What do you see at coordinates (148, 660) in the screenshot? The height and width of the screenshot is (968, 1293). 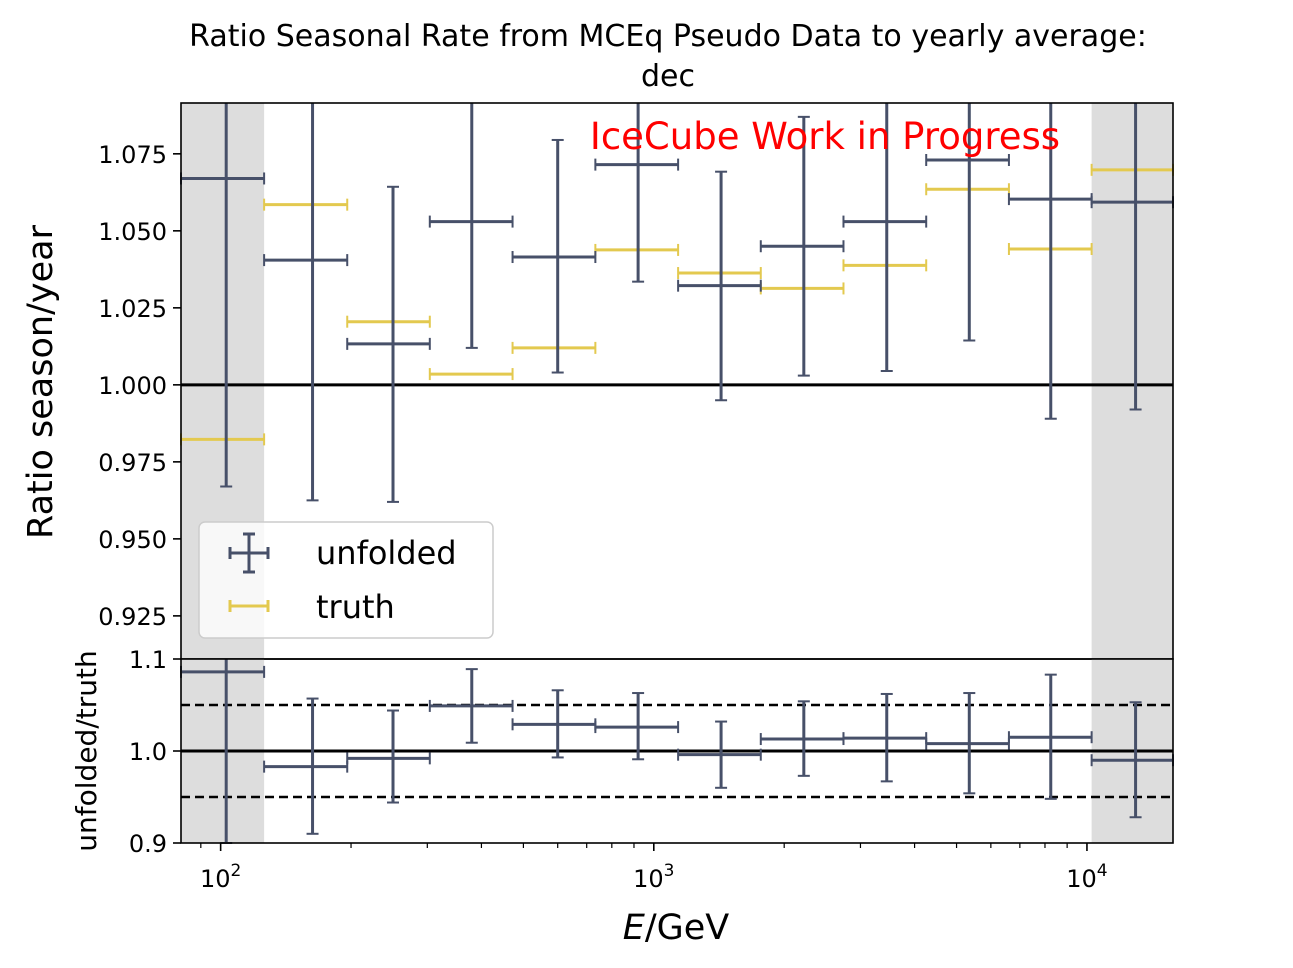 I see `ratio-y-tick-label: 1.1` at bounding box center [148, 660].